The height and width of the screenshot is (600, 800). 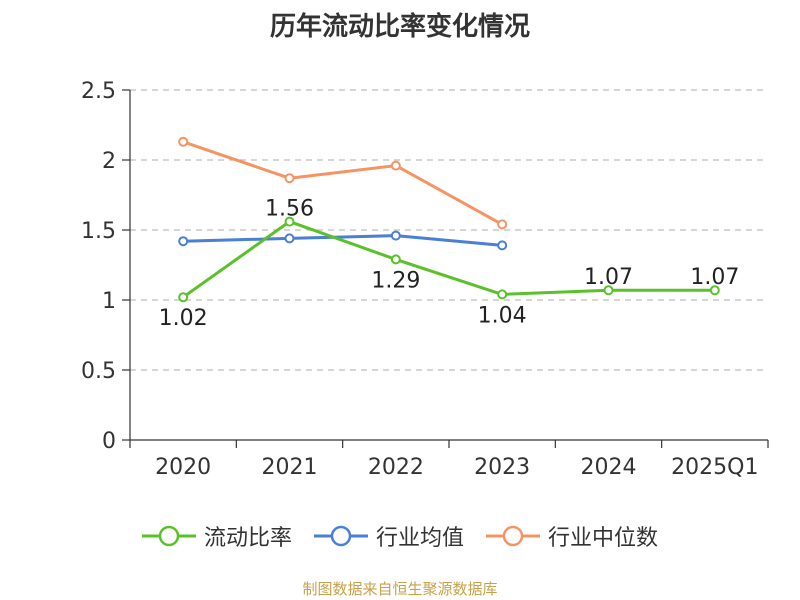 What do you see at coordinates (502, 315) in the screenshot?
I see `data-label: 1.04` at bounding box center [502, 315].